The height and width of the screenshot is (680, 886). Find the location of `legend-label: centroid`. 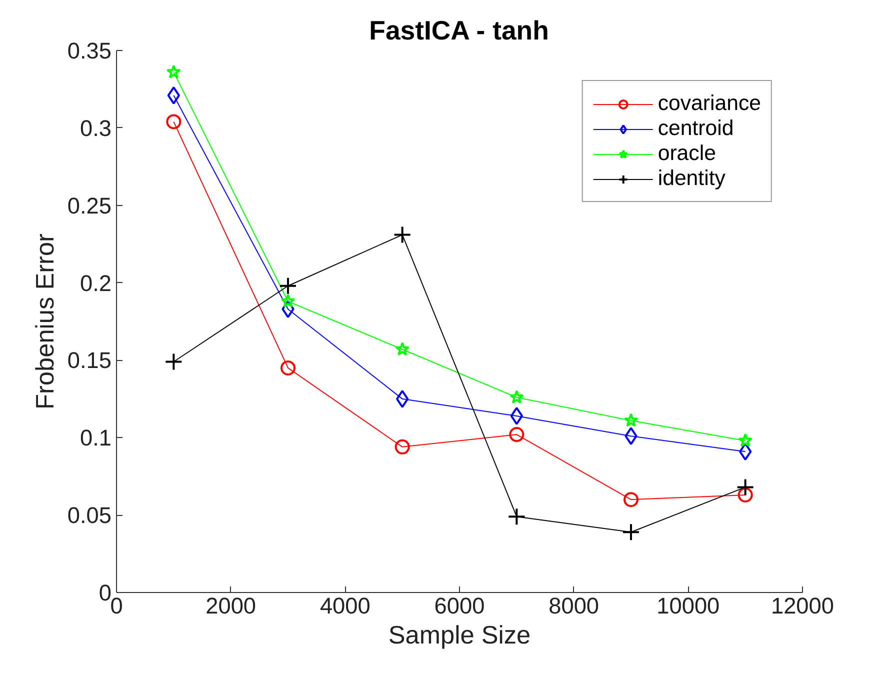

legend-label: centroid is located at coordinates (696, 128).